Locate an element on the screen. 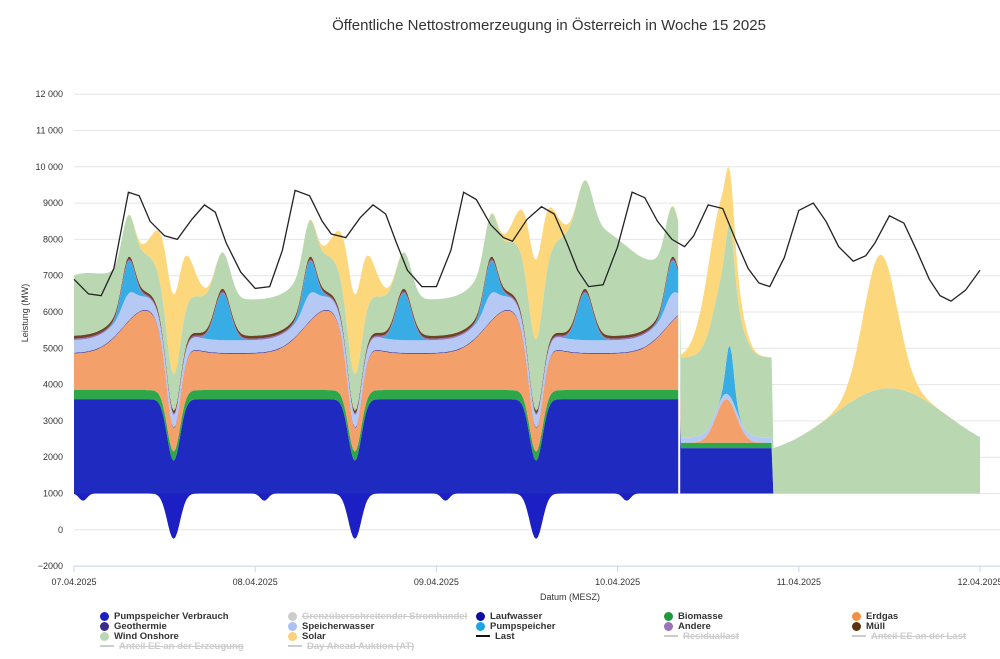 Image resolution: width=1000 pixels, height=659 pixels. legend-label: Anteil EE an der Last is located at coordinates (919, 636).